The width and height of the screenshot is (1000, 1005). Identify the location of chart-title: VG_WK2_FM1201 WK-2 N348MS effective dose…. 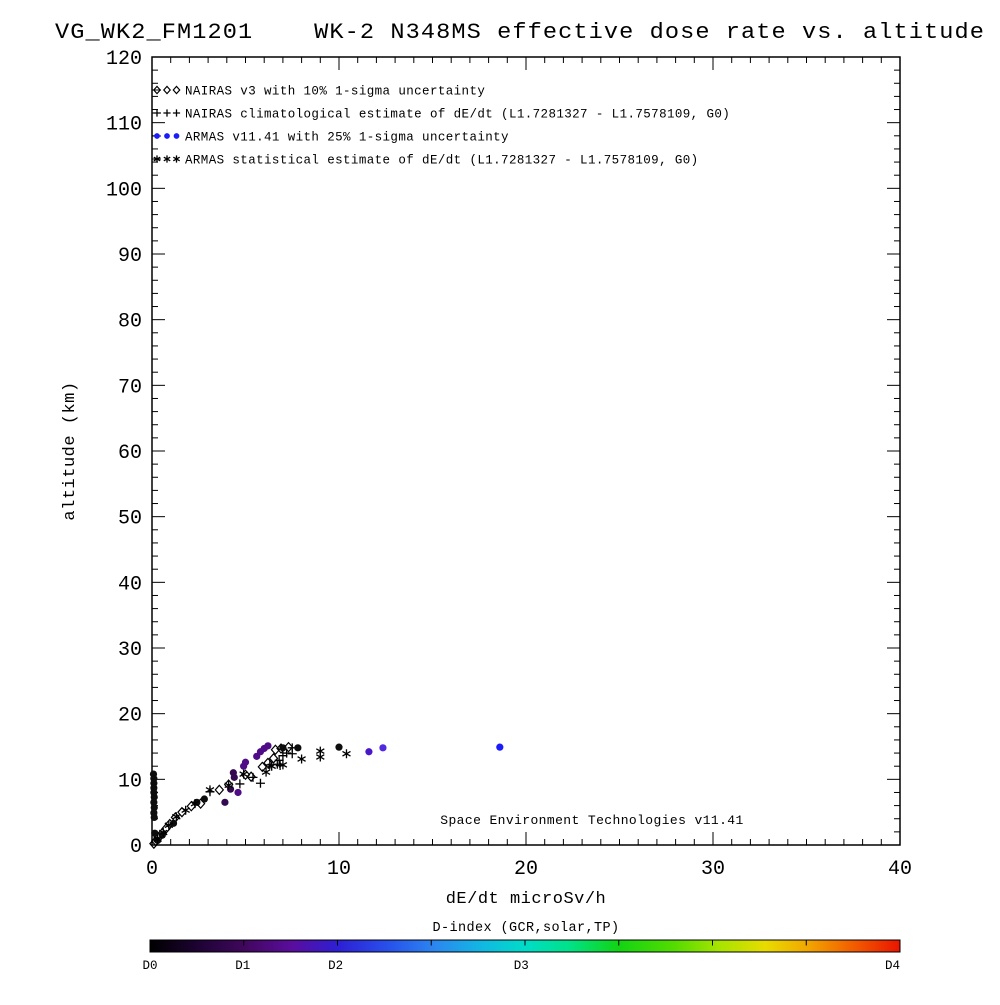
(520, 32).